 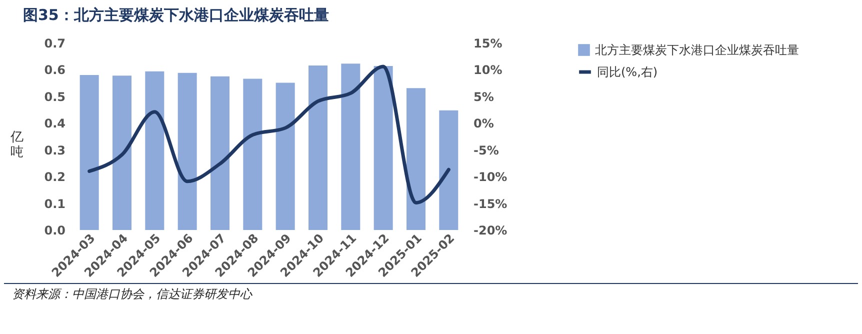 What do you see at coordinates (55, 97) in the screenshot?
I see `y-tick-label: 0.5` at bounding box center [55, 97].